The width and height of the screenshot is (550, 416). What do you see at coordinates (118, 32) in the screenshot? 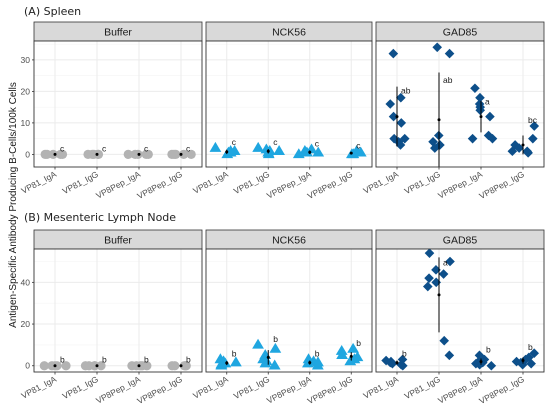
I see `facet-strip-label: Buffer` at bounding box center [118, 32].